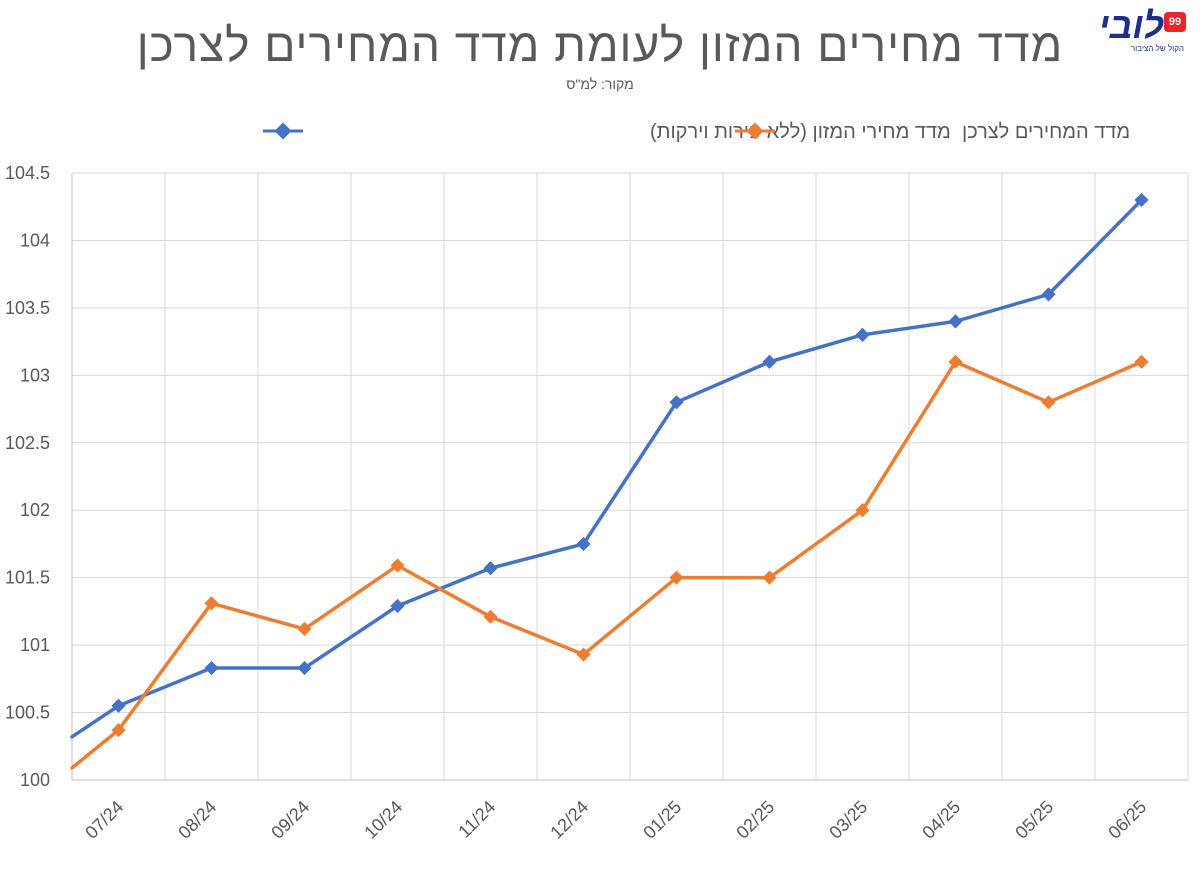 This screenshot has width=1200, height=872. I want to click on y-tick-label: 101.5, so click(27, 578).